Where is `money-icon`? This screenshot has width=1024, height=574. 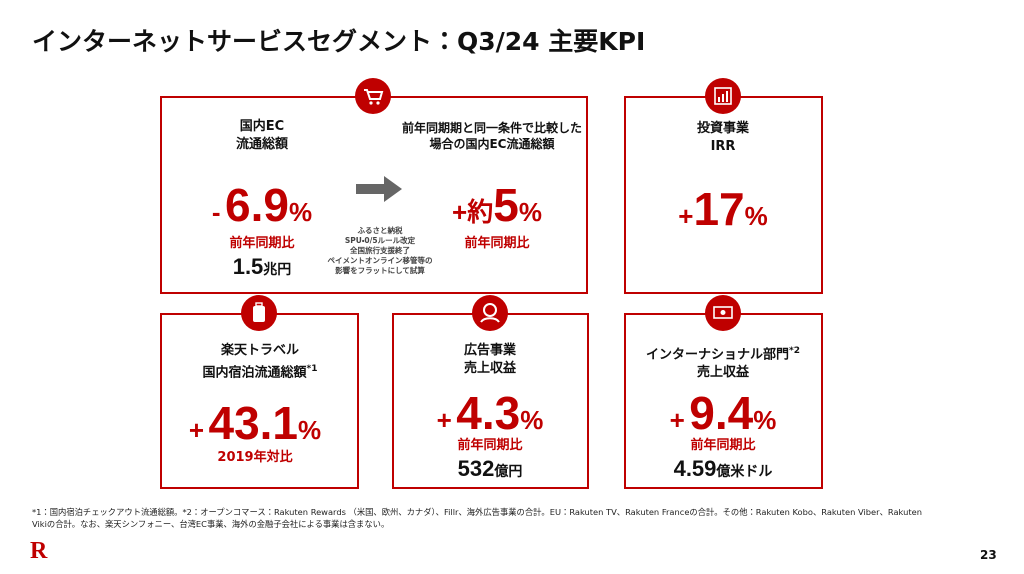 money-icon is located at coordinates (723, 313).